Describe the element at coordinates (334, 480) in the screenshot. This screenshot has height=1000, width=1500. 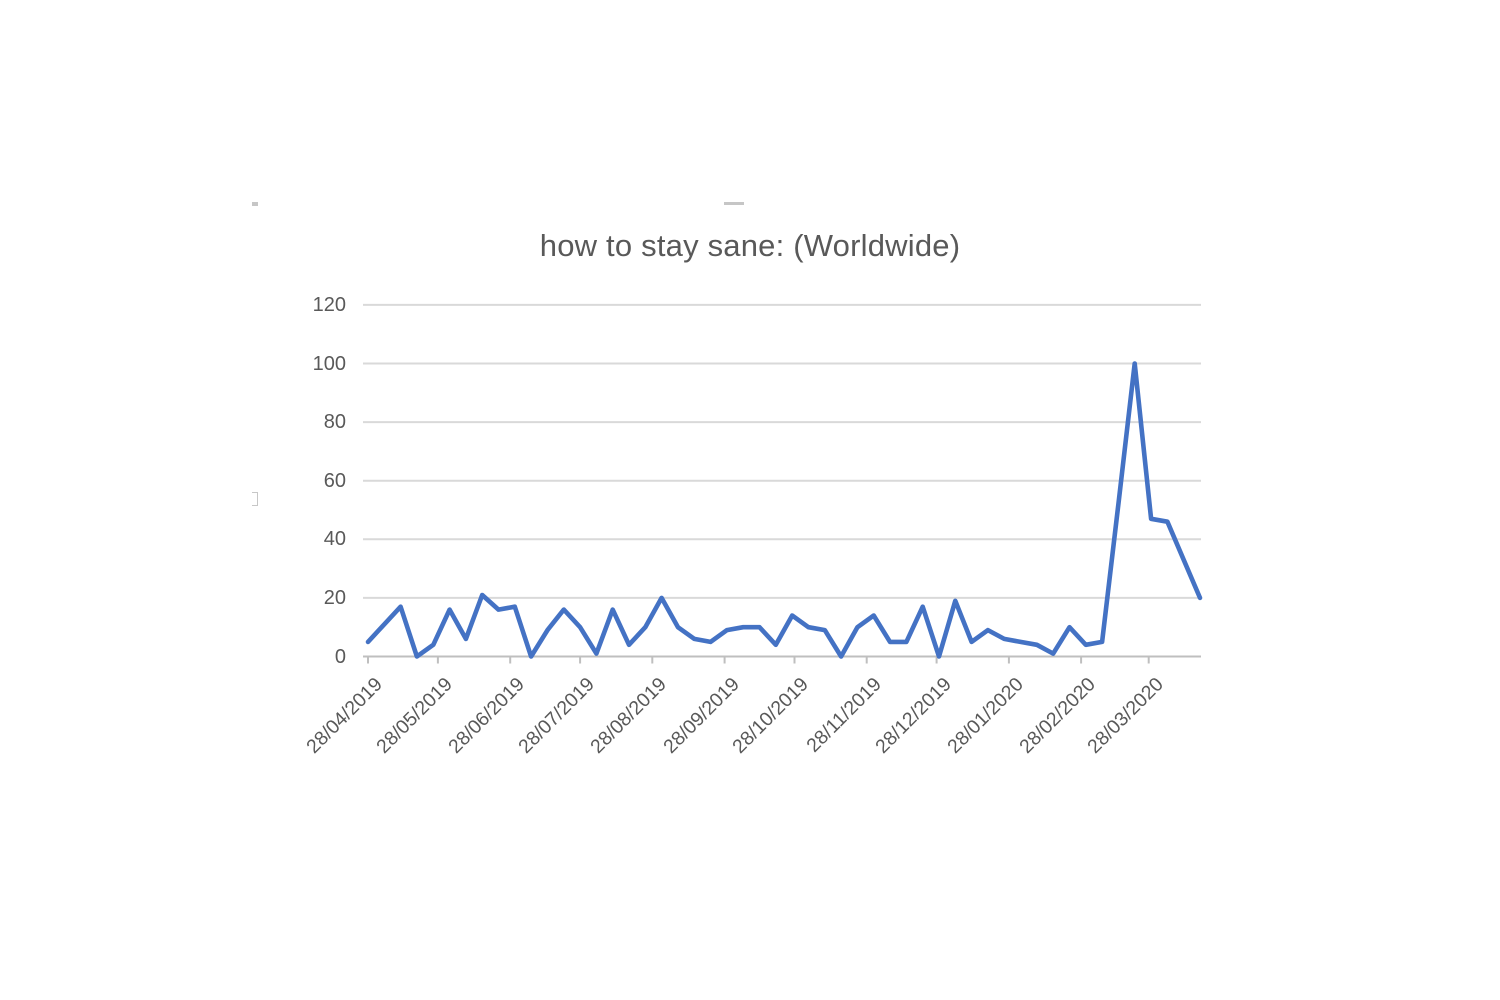
I see `y-tick-label: 60` at that location.